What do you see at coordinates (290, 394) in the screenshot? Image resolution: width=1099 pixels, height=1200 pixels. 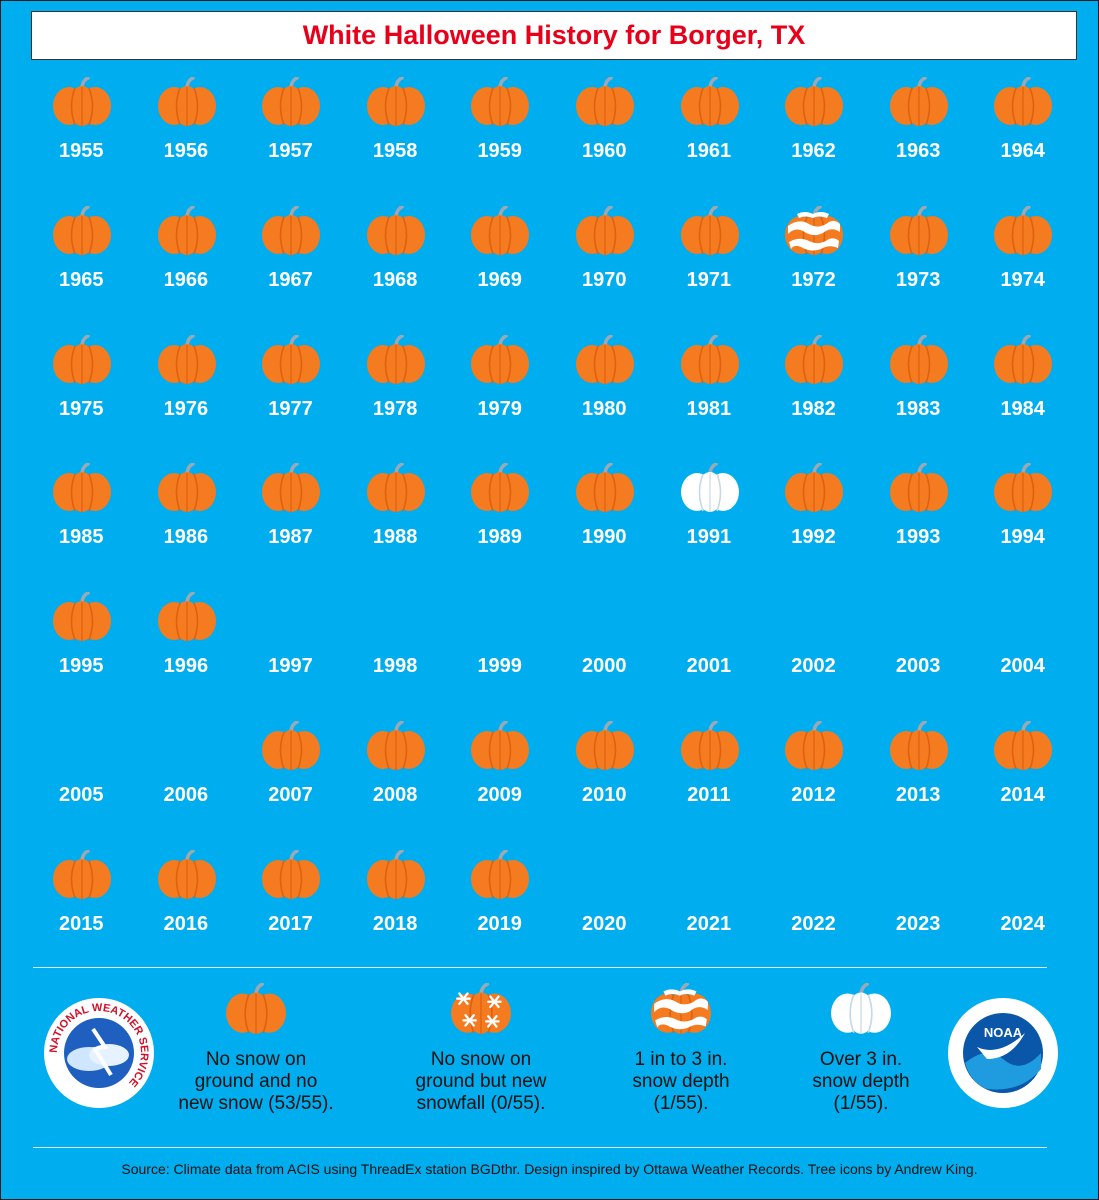 I see `year-cell-1977: 1977` at bounding box center [290, 394].